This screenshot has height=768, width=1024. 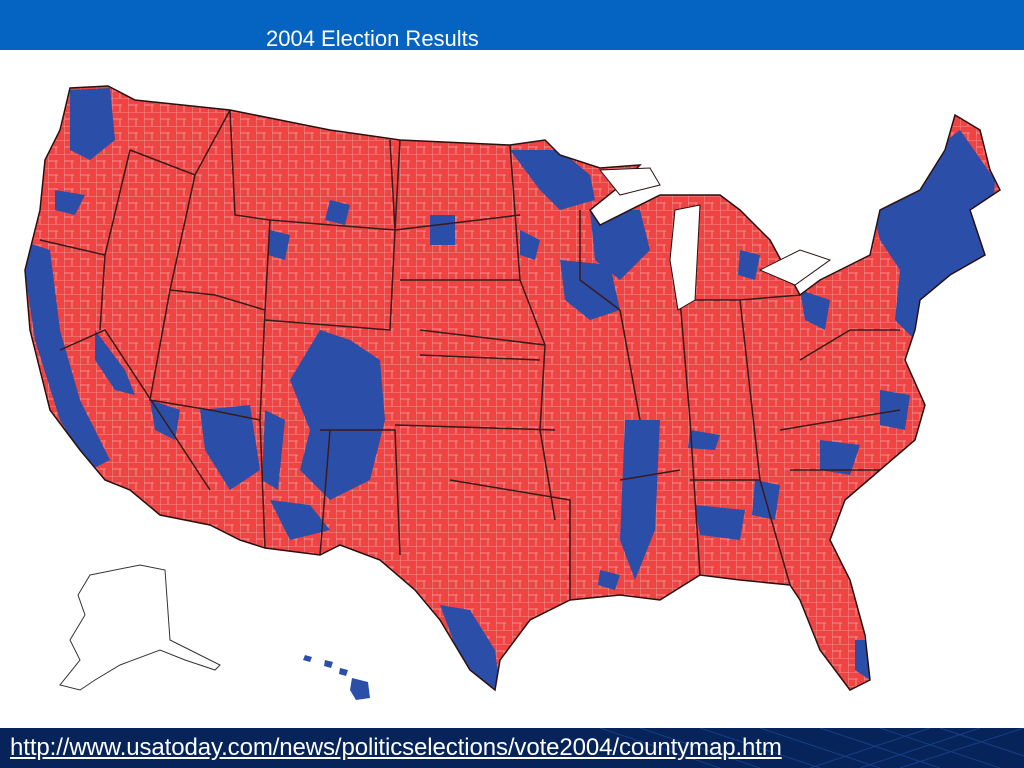 What do you see at coordinates (811, 748) in the screenshot?
I see `footer-decoration` at bounding box center [811, 748].